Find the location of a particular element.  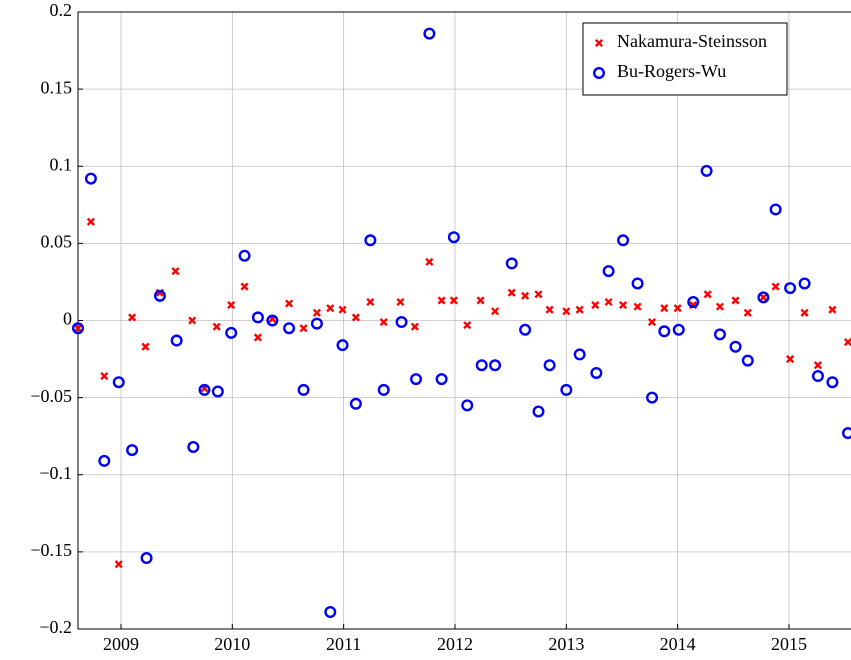

y-tick-label: −0.1 is located at coordinates (55, 473).